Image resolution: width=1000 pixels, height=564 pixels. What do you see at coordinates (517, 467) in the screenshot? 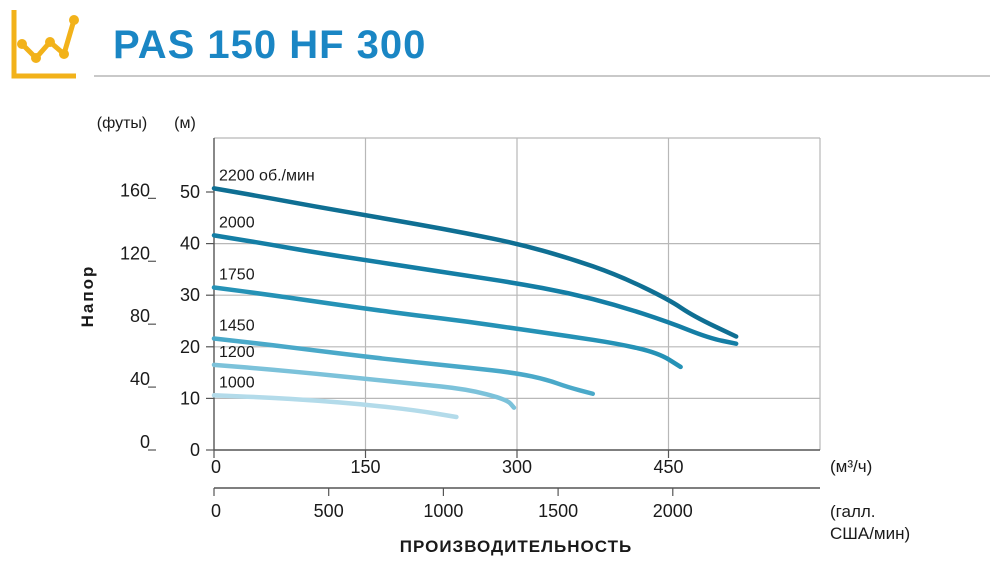
I see `x-tick-label: 300` at bounding box center [517, 467].